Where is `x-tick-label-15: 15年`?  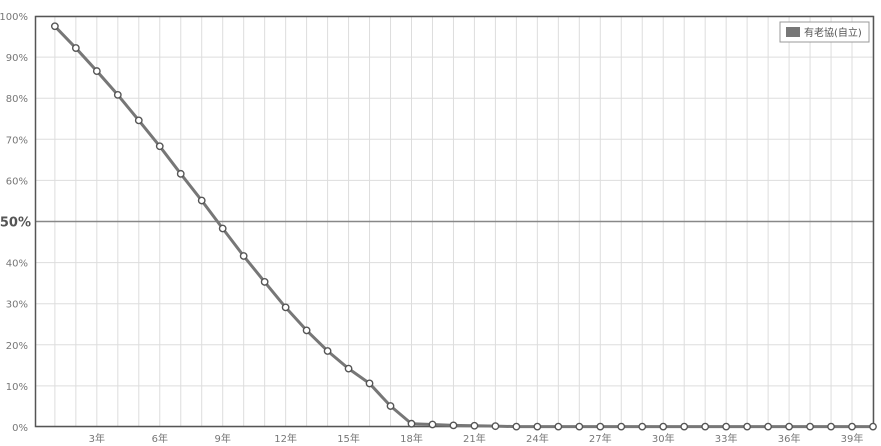
x-tick-label-15: 15年 is located at coordinates (348, 438).